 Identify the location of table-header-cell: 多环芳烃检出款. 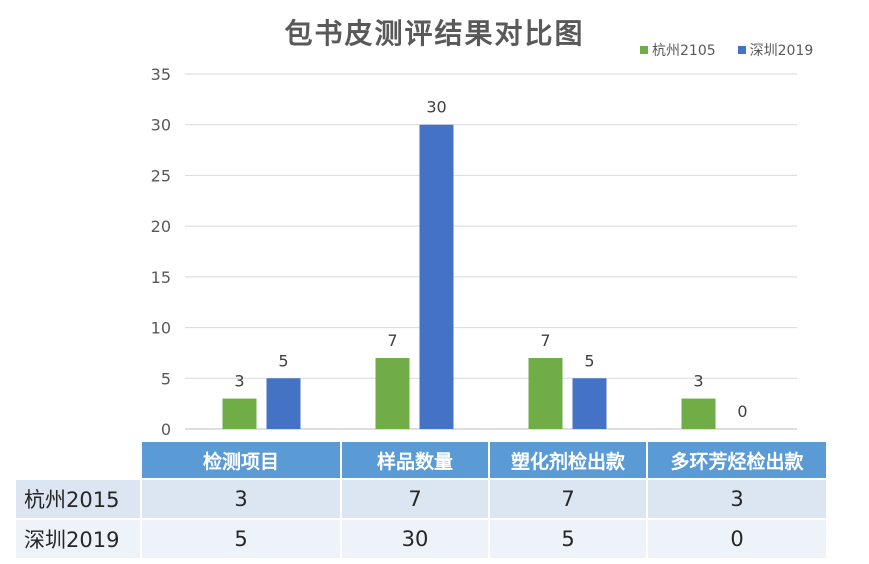
(737, 460).